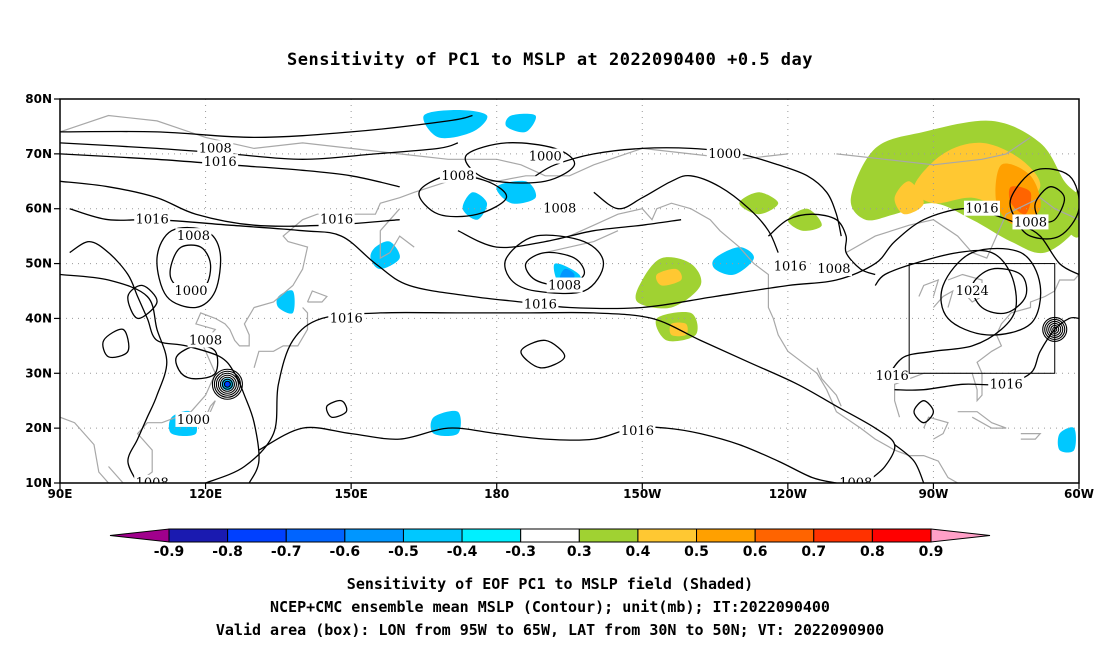  I want to click on contour-label-3: 1000, so click(724, 154).